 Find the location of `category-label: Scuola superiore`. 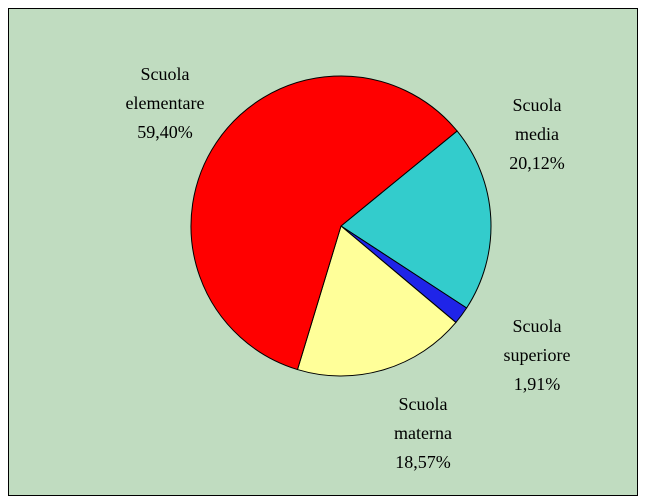

category-label: Scuola superiore is located at coordinates (537, 340).